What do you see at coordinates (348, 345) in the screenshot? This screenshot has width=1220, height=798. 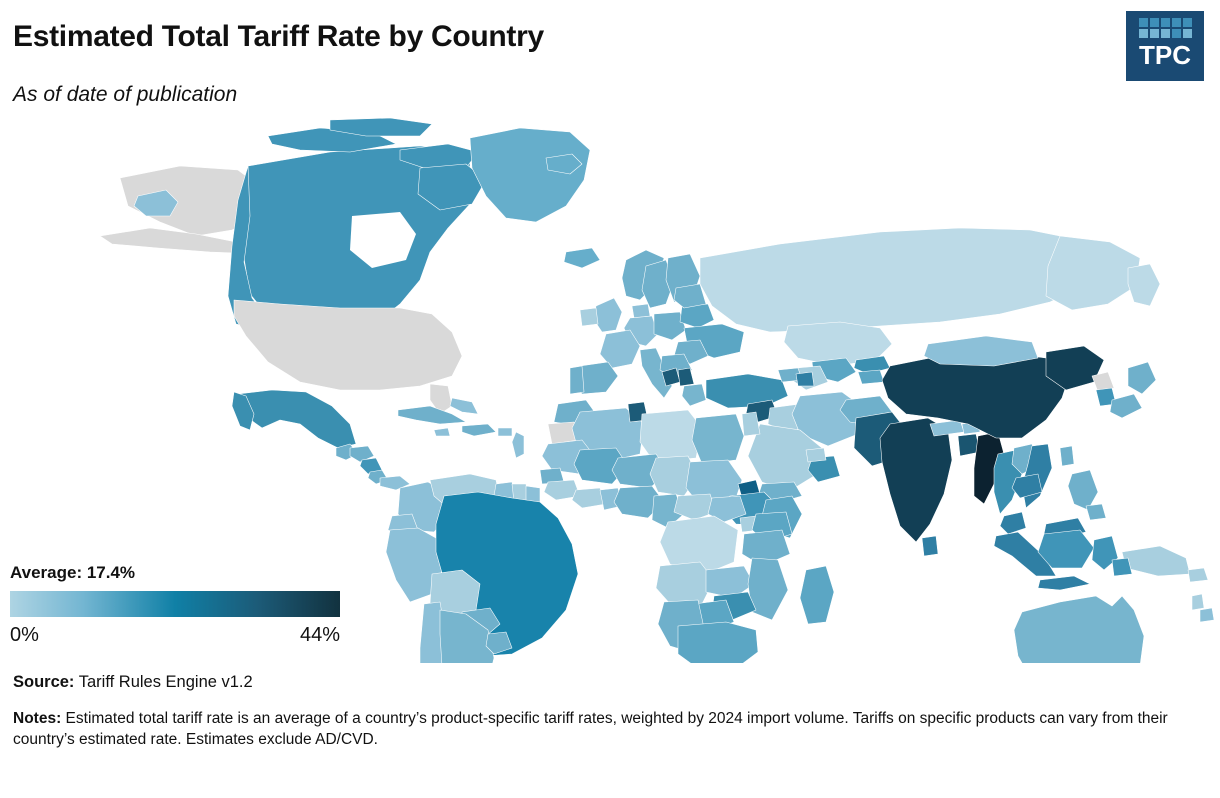 I see `country-united-states` at bounding box center [348, 345].